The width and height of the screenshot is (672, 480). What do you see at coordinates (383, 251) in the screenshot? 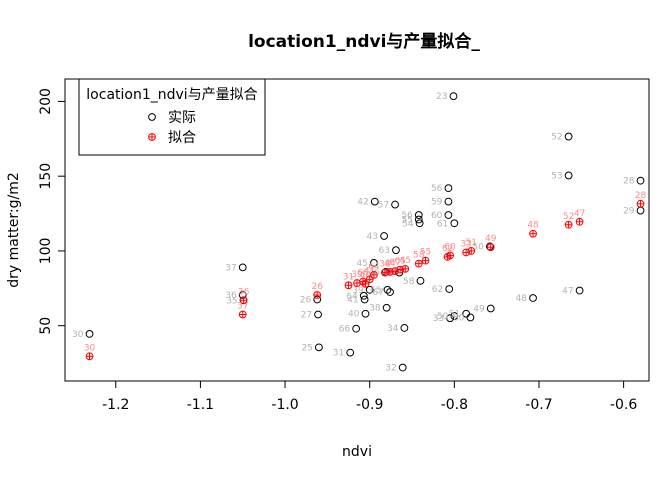
I see `actual-point-label: 63` at bounding box center [383, 251].